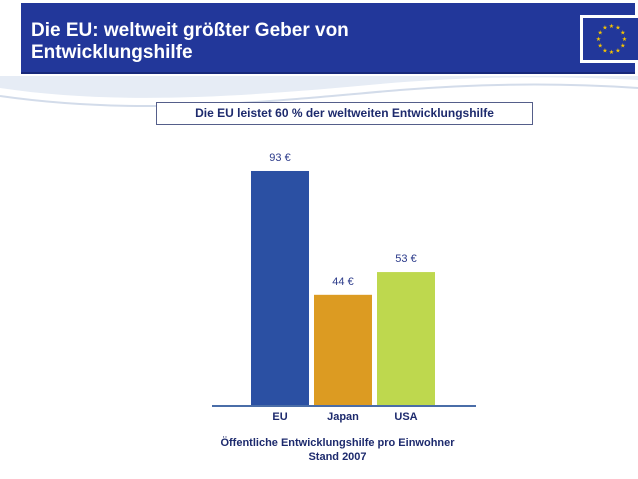 This screenshot has height=479, width=638. What do you see at coordinates (406, 339) in the screenshot?
I see `bar-usa` at bounding box center [406, 339].